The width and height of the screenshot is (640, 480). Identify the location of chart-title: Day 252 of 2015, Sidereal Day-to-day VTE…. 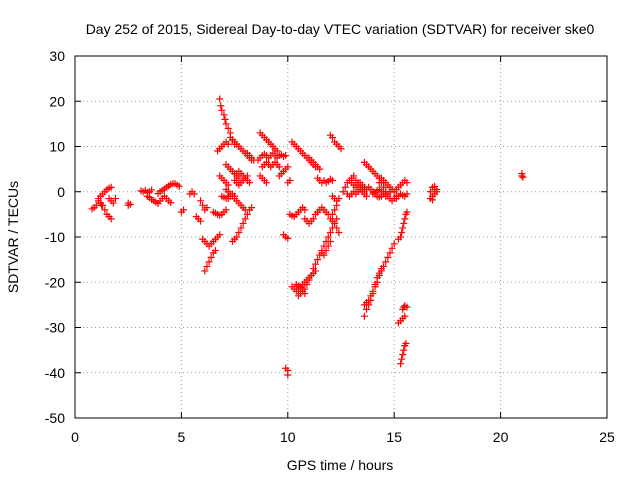
(340, 29).